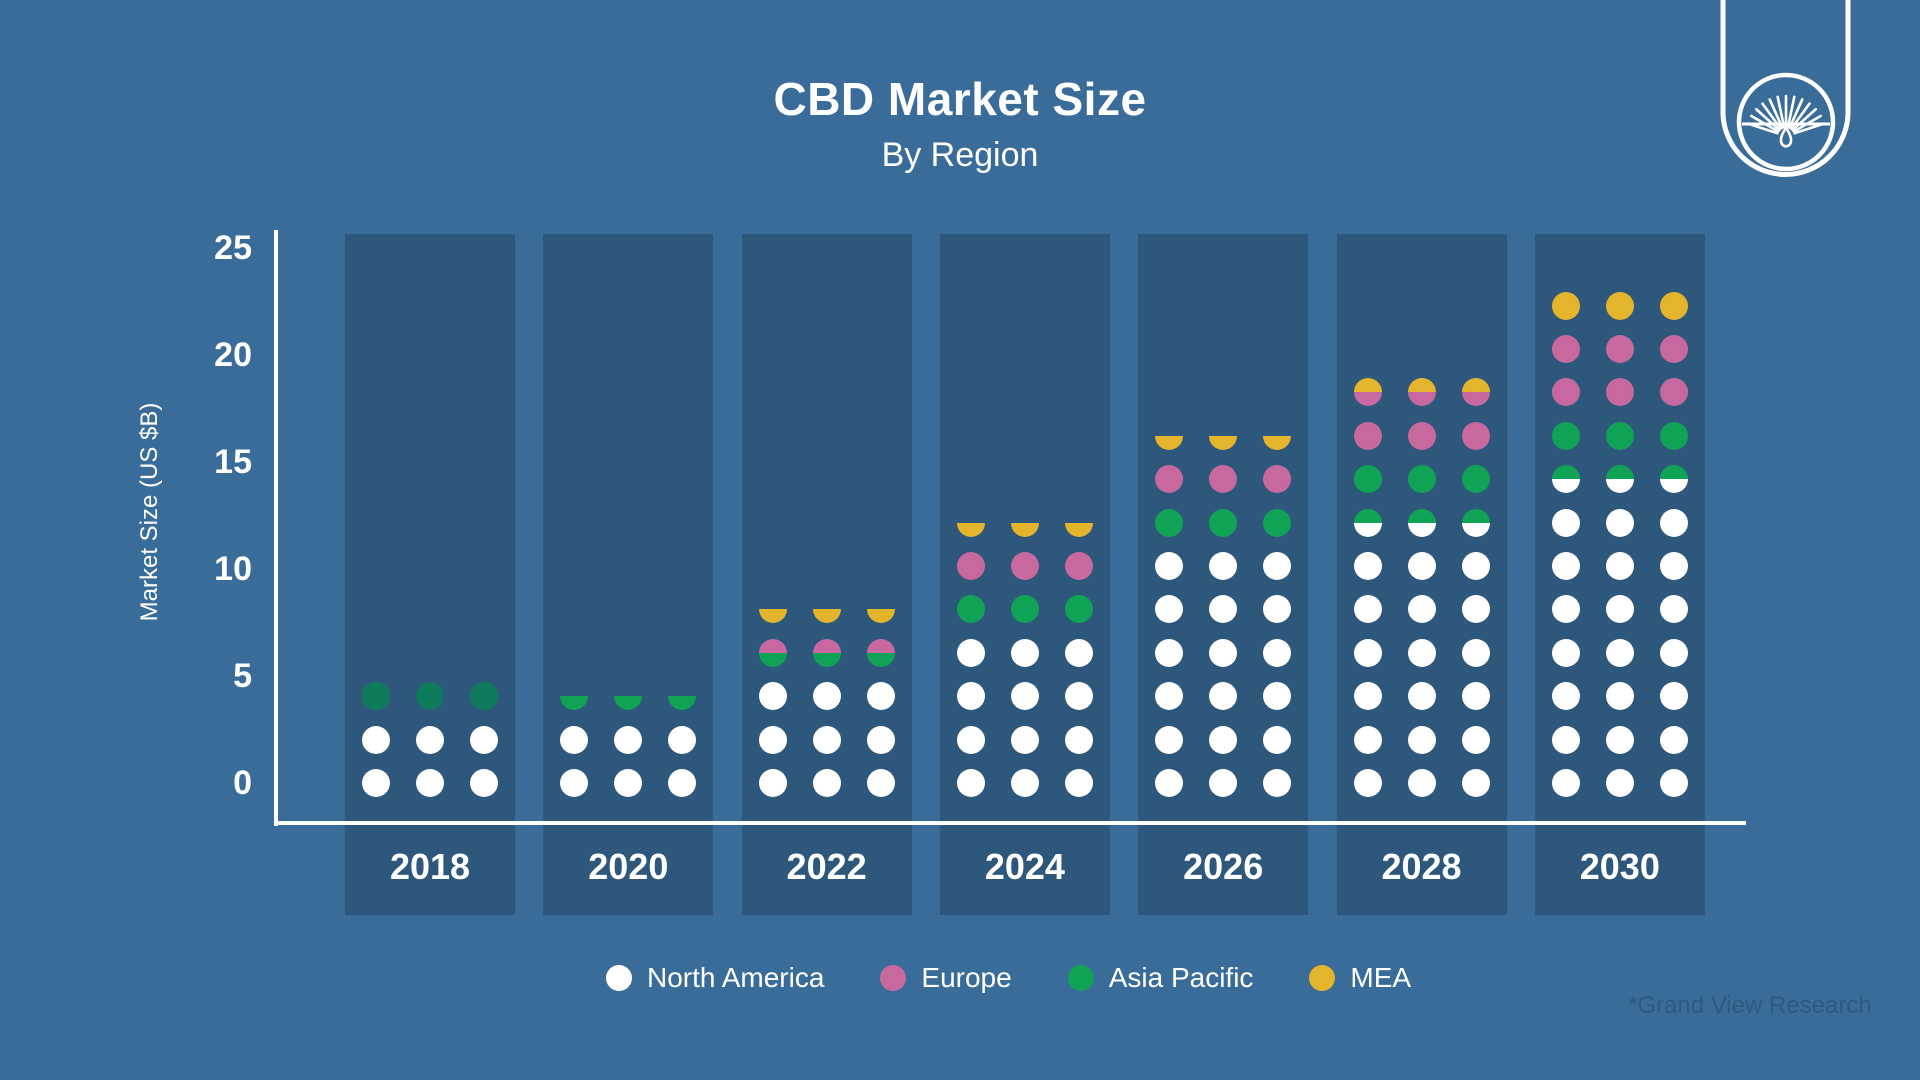 This screenshot has width=1920, height=1080. I want to click on x-tick-2020: 2020, so click(628, 866).